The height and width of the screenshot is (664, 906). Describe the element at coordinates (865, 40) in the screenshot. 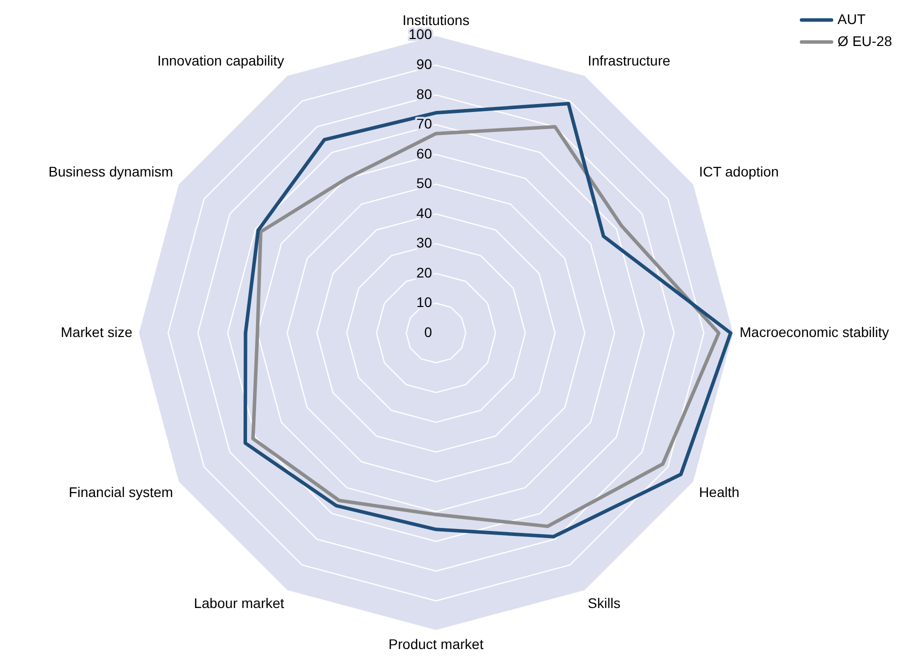

I see `legend-label: Ø EU-28` at that location.